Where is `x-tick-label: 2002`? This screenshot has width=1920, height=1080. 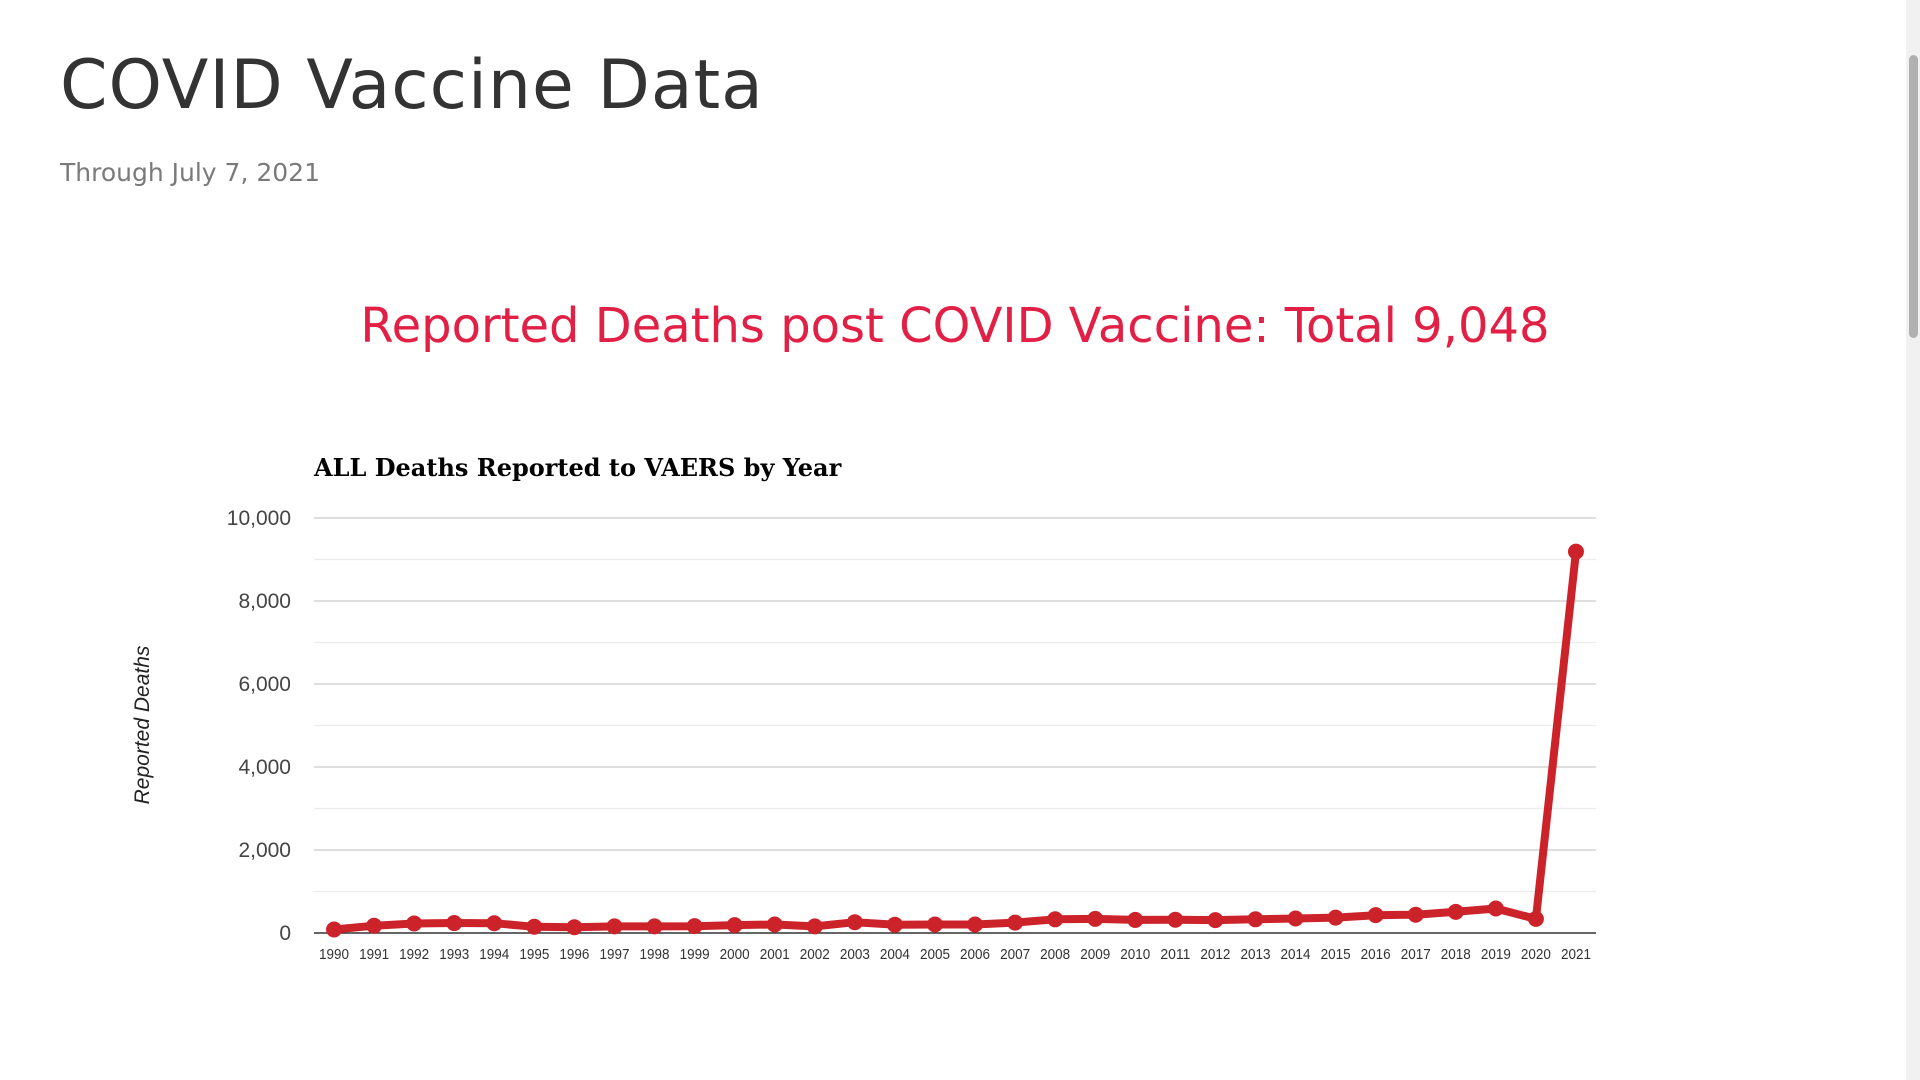
x-tick-label: 2002 is located at coordinates (815, 955).